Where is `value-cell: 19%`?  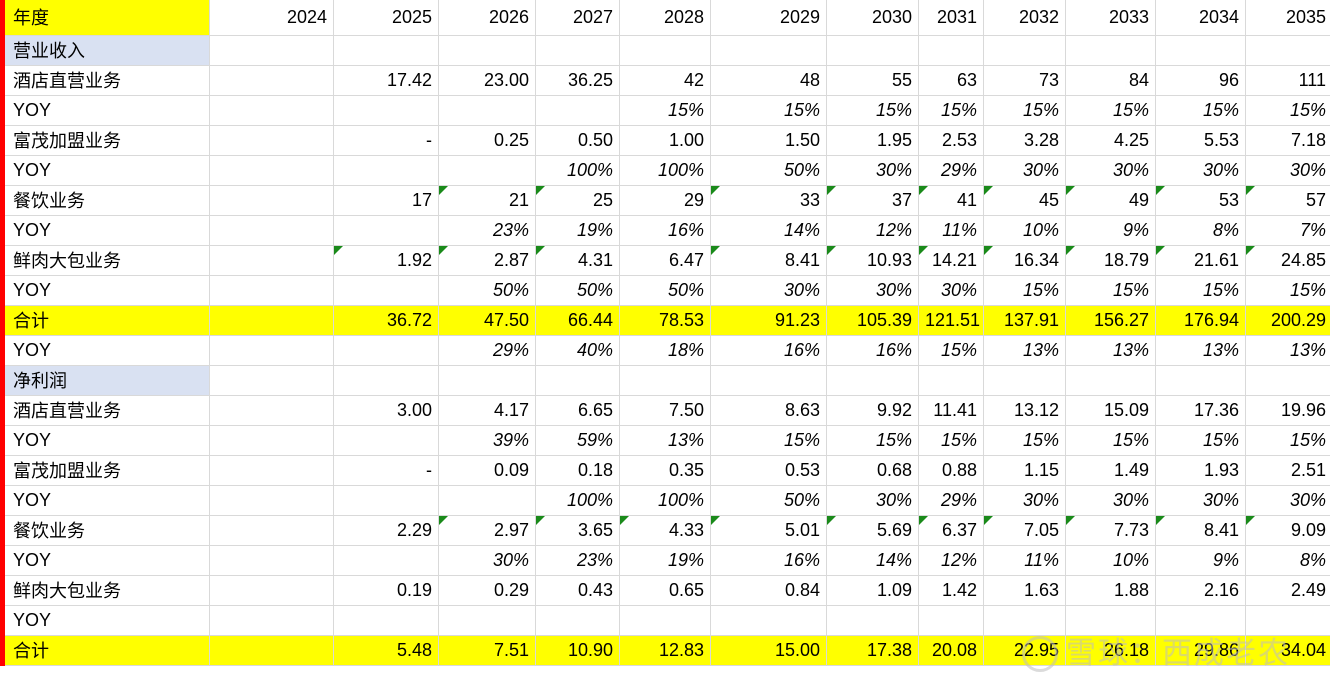 value-cell: 19% is located at coordinates (665, 560).